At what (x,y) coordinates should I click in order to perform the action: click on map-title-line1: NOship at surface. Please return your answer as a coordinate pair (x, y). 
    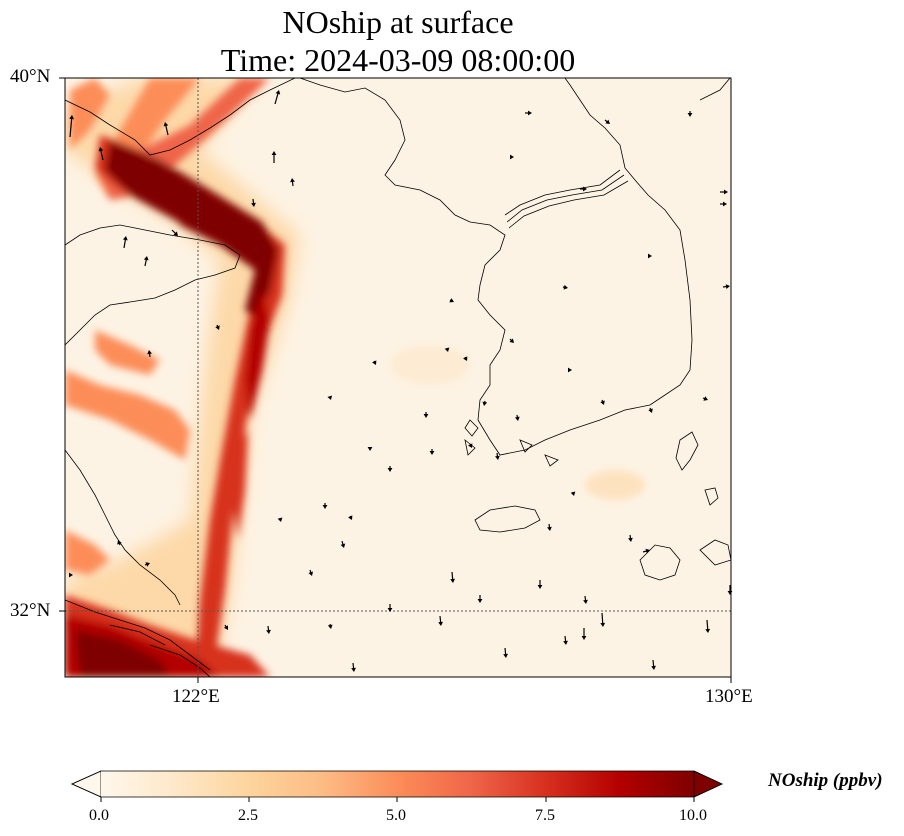
    Looking at the image, I should click on (398, 22).